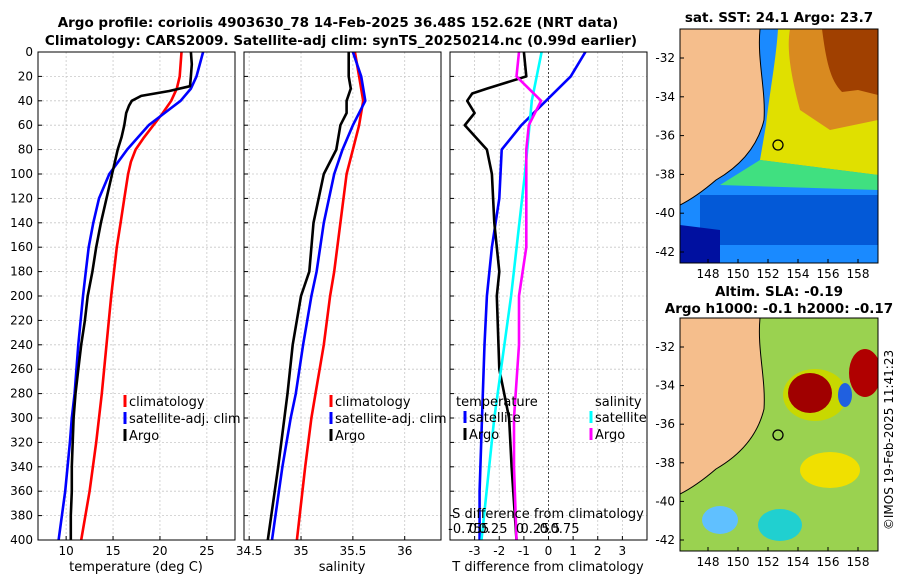 This screenshot has width=900, height=580. Describe the element at coordinates (513, 529) in the screenshot. I see `s-difference-ticks: -0.750.50.25 00.250.50.75` at that location.